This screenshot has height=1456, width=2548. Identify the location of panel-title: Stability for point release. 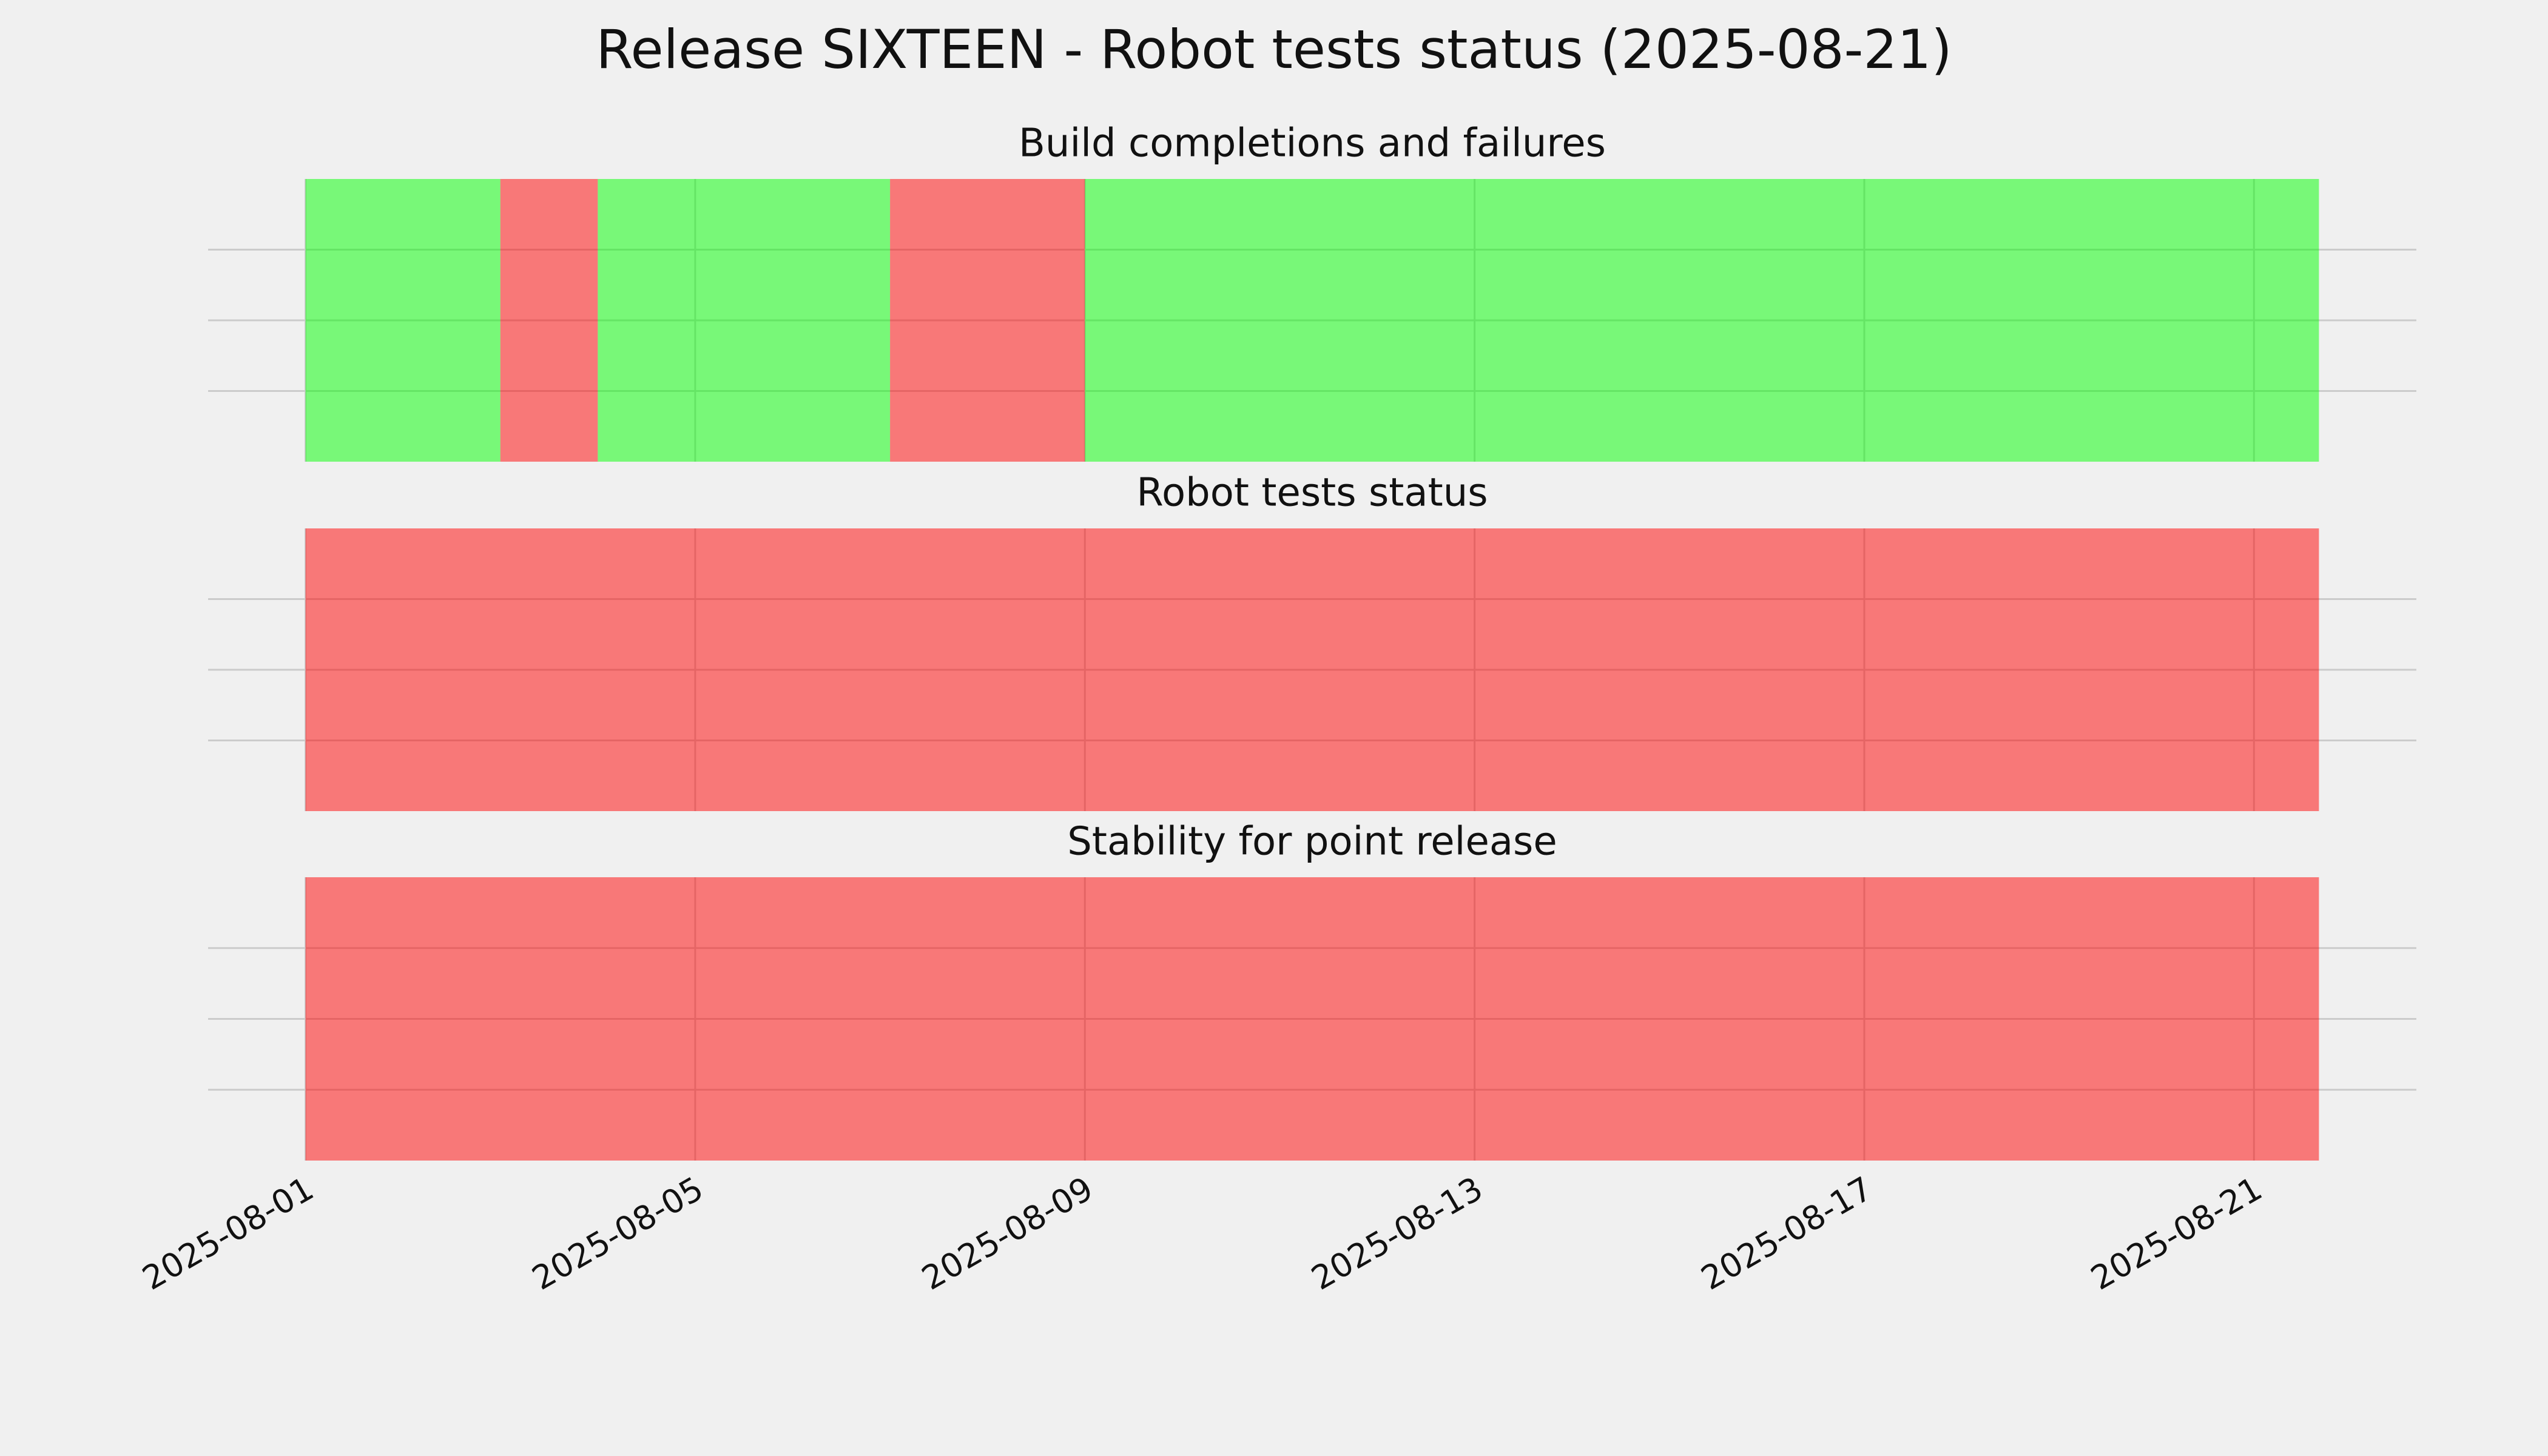
(1312, 842).